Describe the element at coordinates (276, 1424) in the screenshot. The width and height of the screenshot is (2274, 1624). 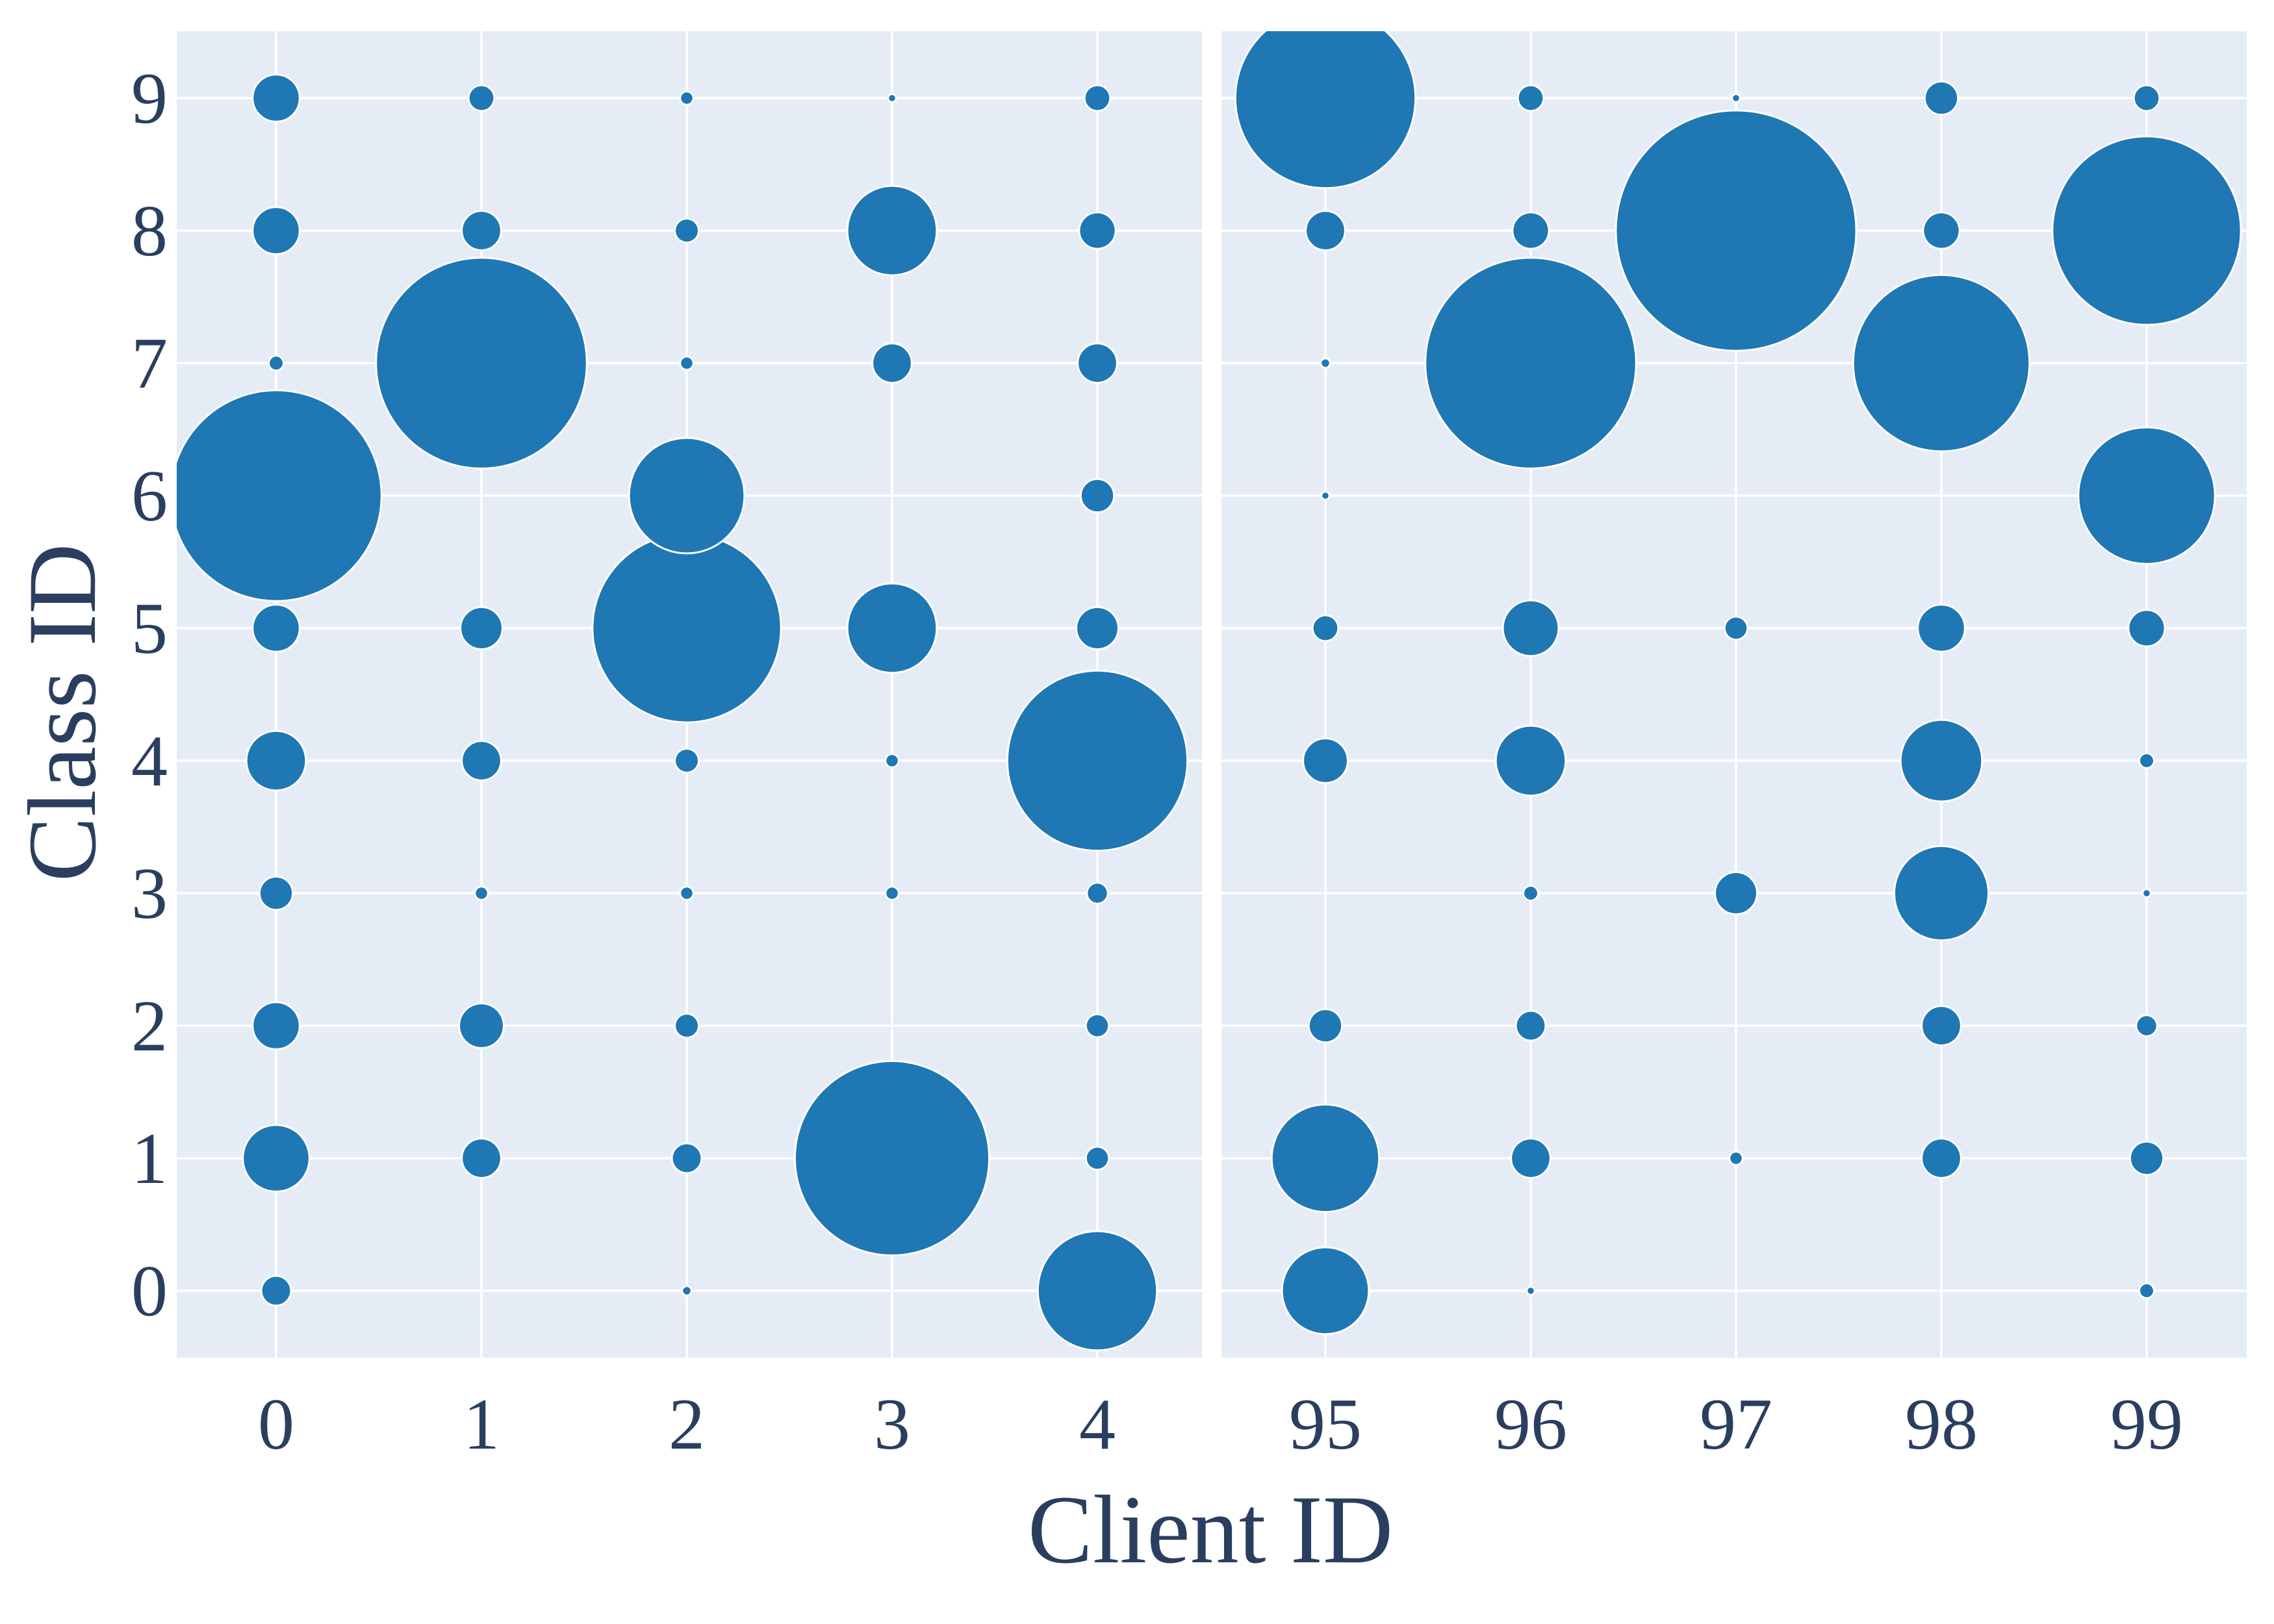
I see `x-tick-label: 0` at that location.